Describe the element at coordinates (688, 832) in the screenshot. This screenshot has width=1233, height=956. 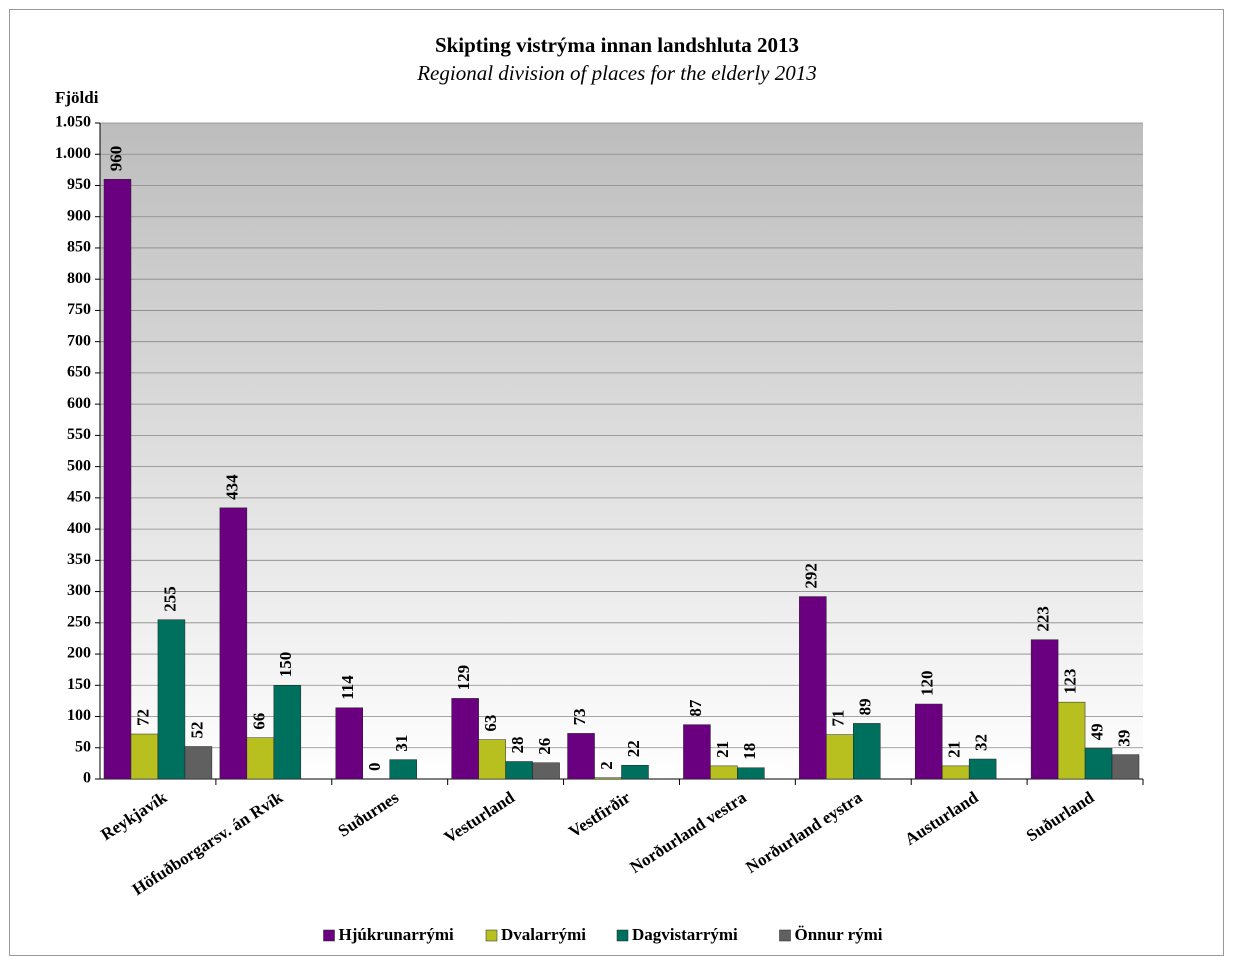
I see `x-tick-label: Norðurland vestra` at that location.